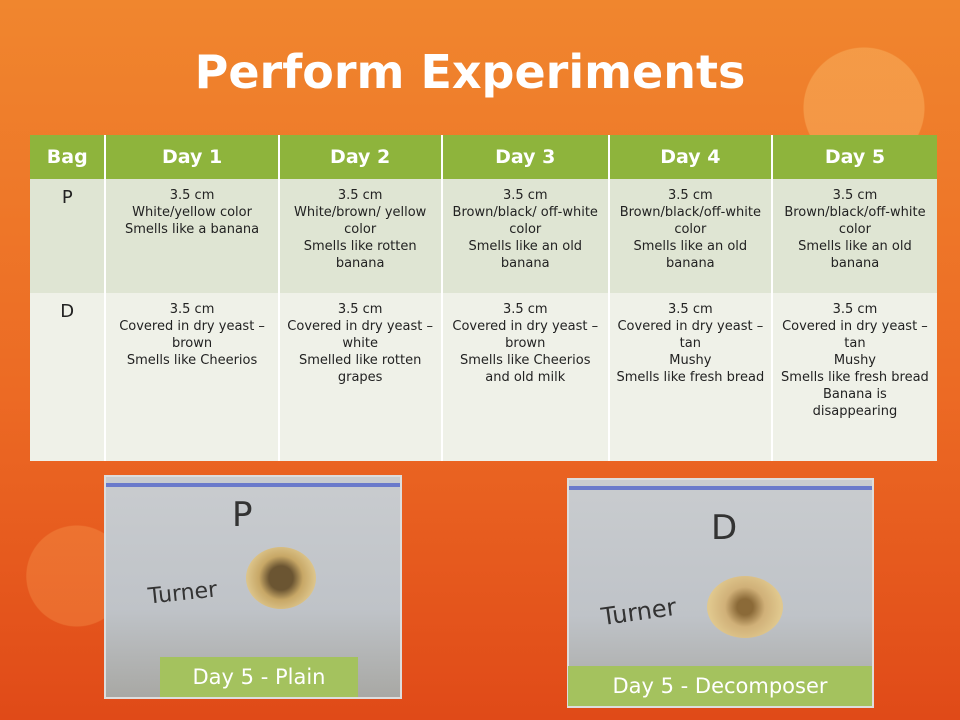 The width and height of the screenshot is (960, 720). What do you see at coordinates (242, 515) in the screenshot?
I see `bag-label: P` at bounding box center [242, 515].